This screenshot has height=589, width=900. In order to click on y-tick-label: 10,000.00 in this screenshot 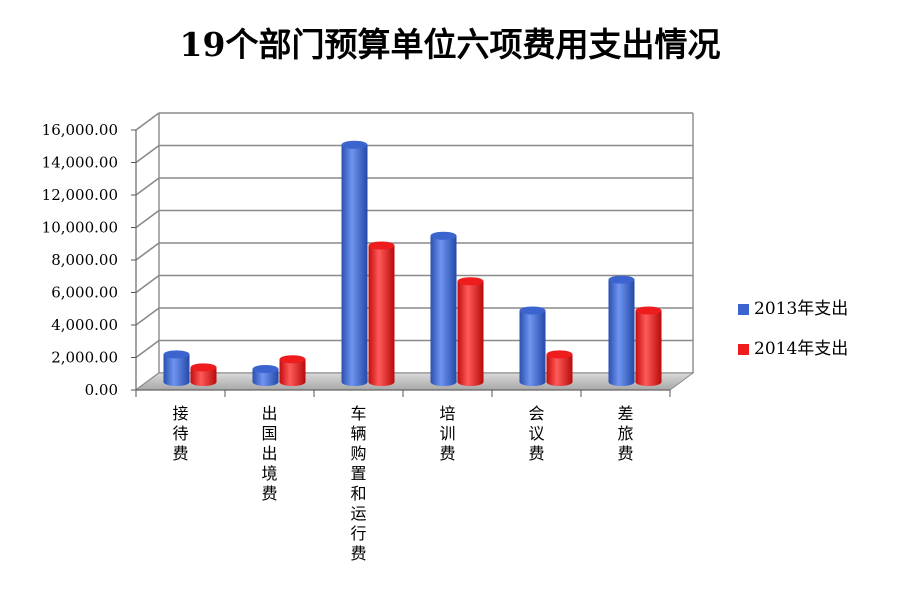, I will do `click(80, 228)`.